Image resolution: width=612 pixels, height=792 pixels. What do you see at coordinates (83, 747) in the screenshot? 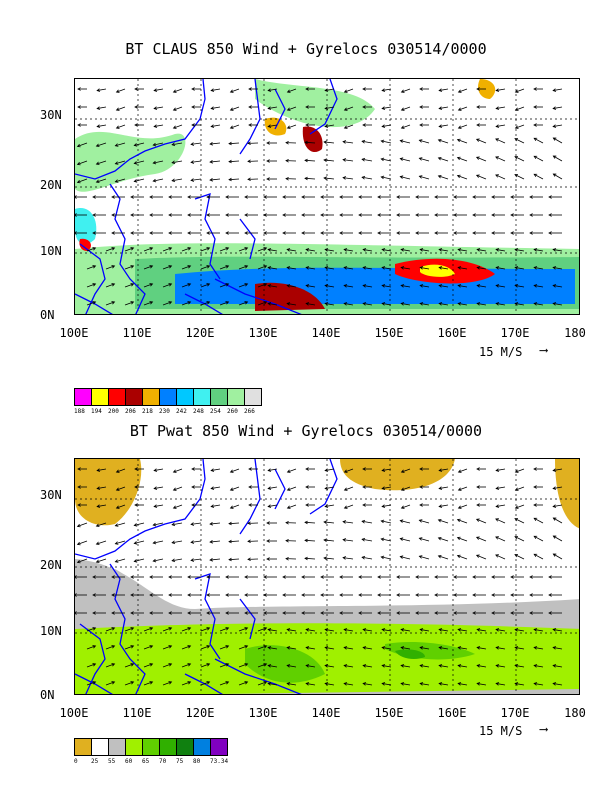
I see `legend-swatch` at bounding box center [83, 747].